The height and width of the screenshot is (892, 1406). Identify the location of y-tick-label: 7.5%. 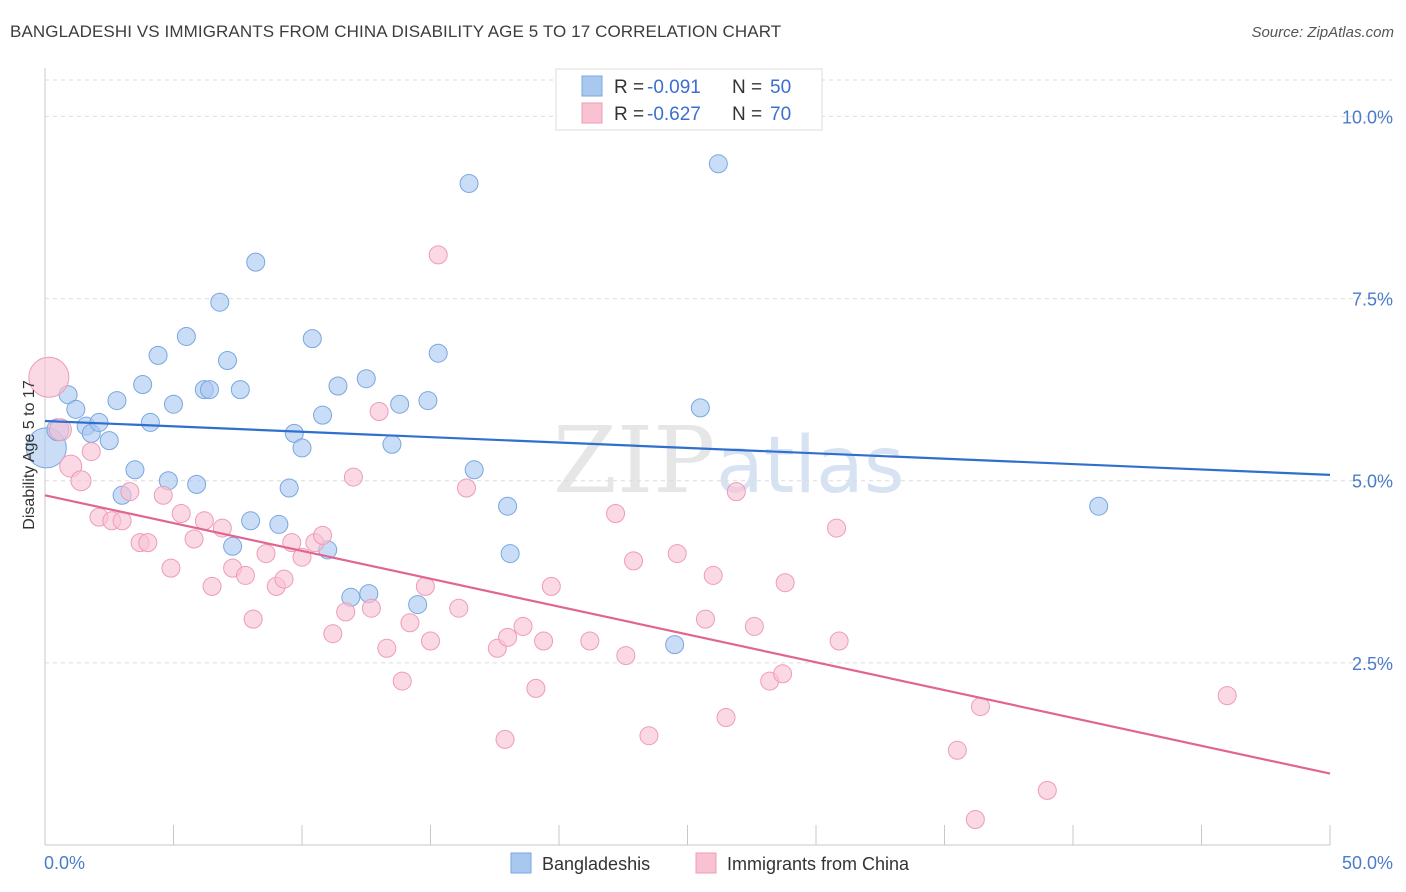
(1372, 300).